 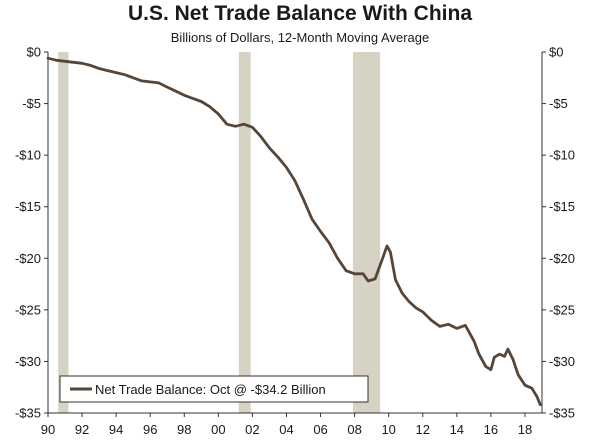 What do you see at coordinates (28, 155) in the screenshot?
I see `y-tick-label-left: -$10` at bounding box center [28, 155].